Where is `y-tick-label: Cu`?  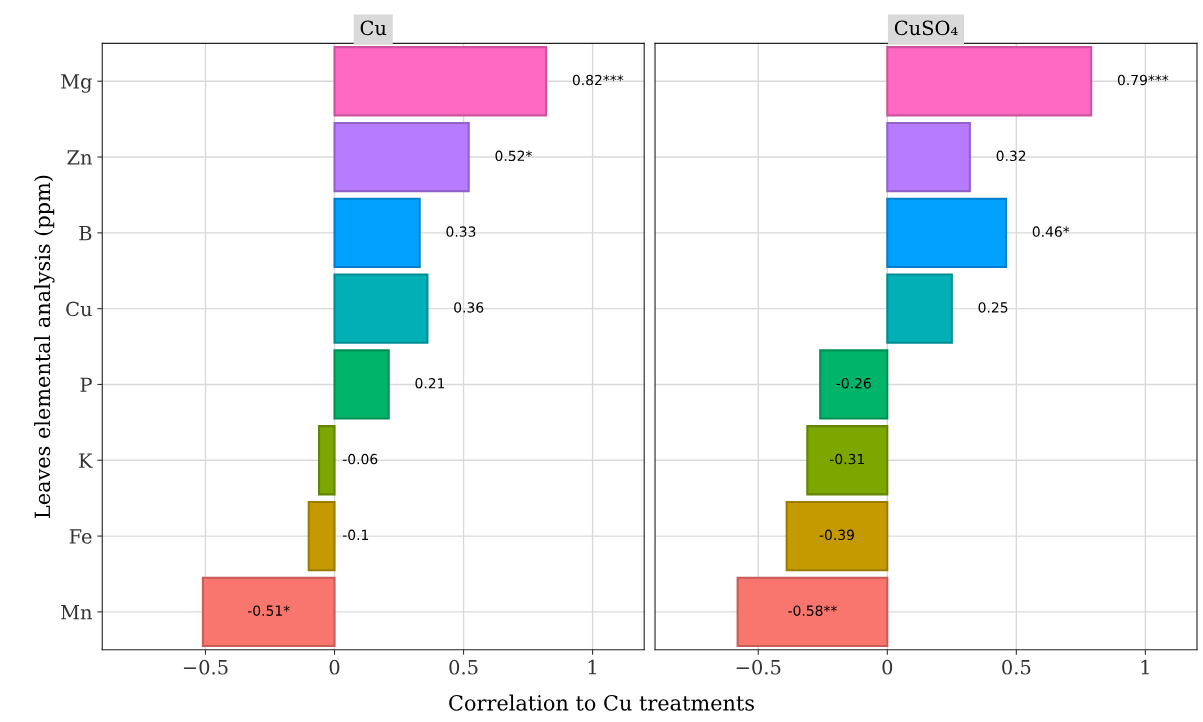 y-tick-label: Cu is located at coordinates (79, 309).